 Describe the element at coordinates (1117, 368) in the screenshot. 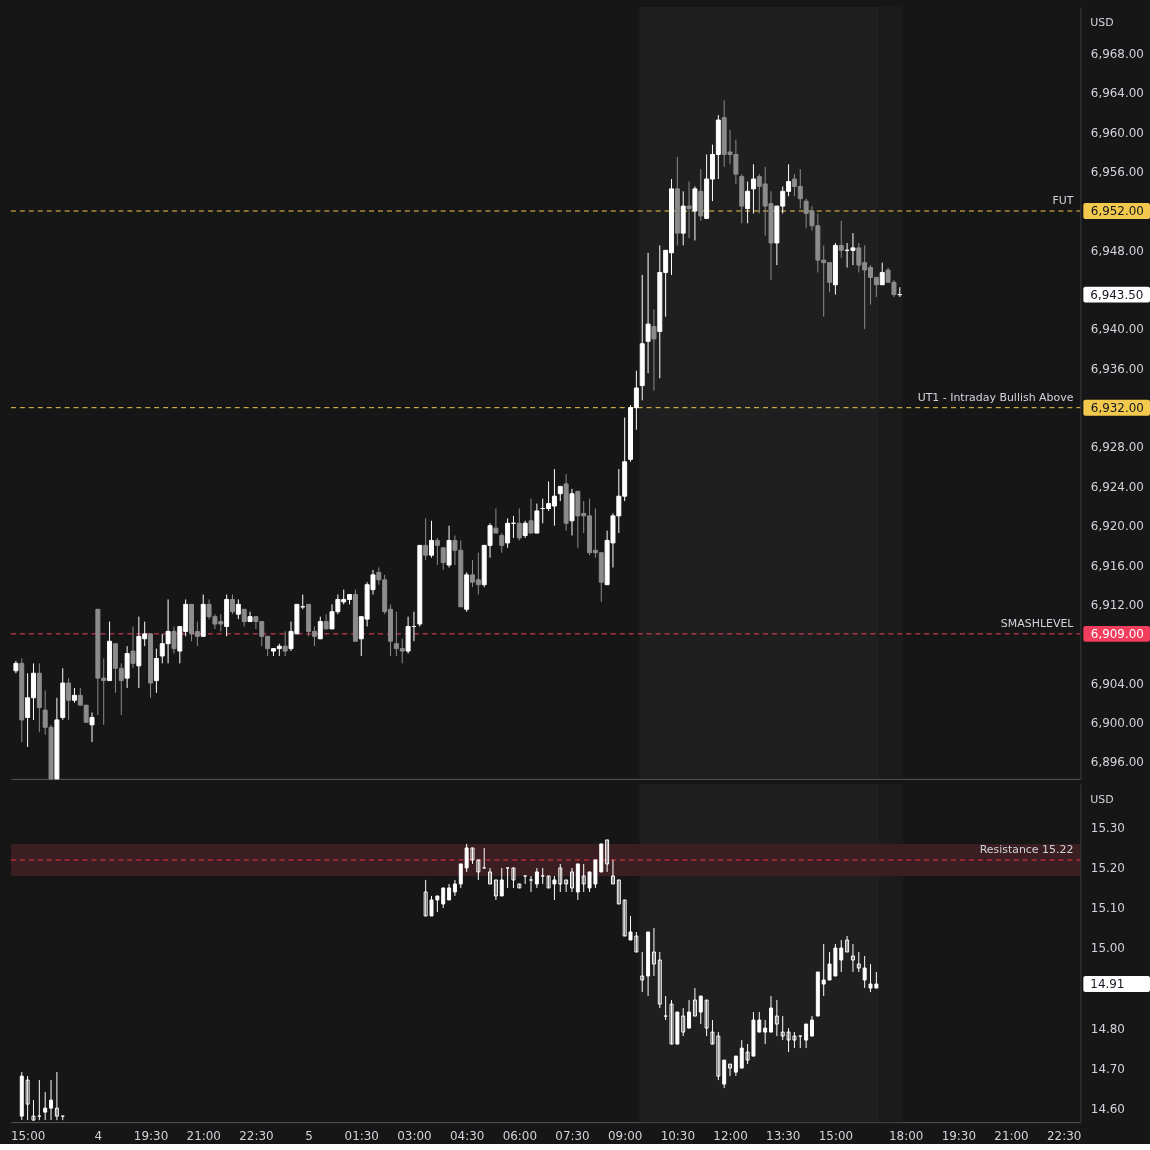

I see `y-tick-label: 6,936.00` at that location.